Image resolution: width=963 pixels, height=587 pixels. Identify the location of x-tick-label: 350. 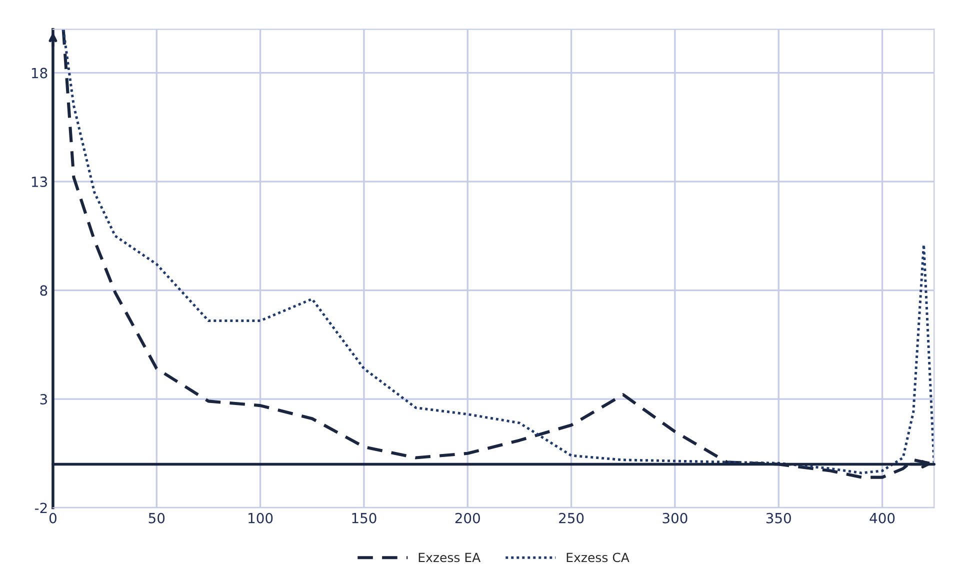
(778, 518).